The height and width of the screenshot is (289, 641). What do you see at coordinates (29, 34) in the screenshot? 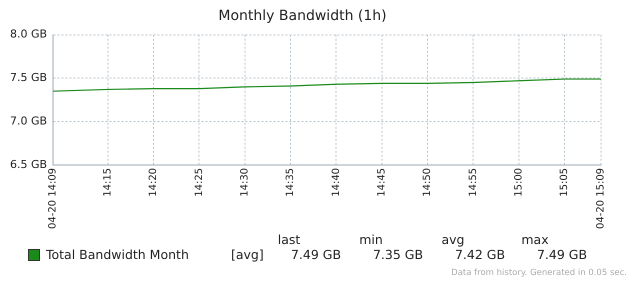
I see `y-tick-label: 8.0 GB` at bounding box center [29, 34].